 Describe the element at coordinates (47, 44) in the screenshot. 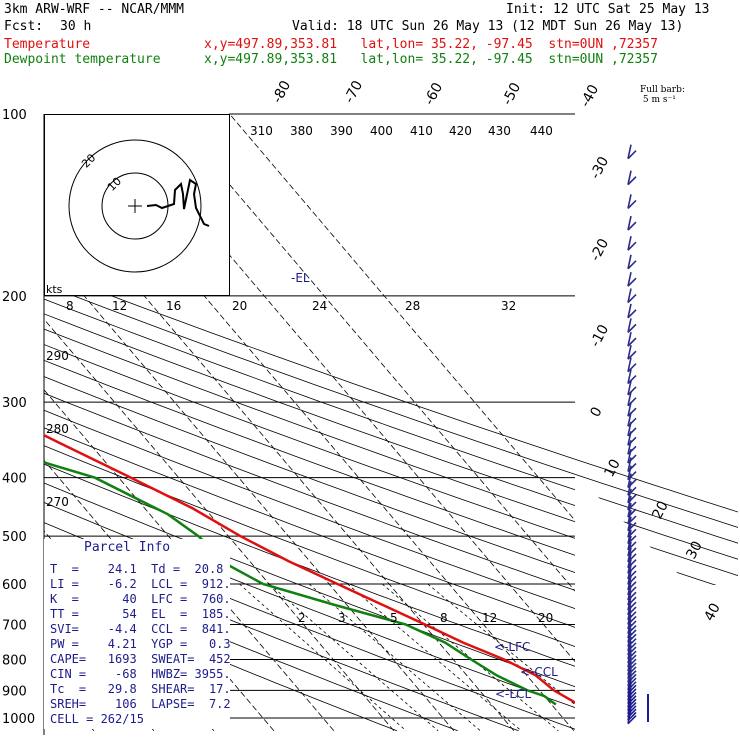

I see `legend-temperature-name: Temperature` at that location.